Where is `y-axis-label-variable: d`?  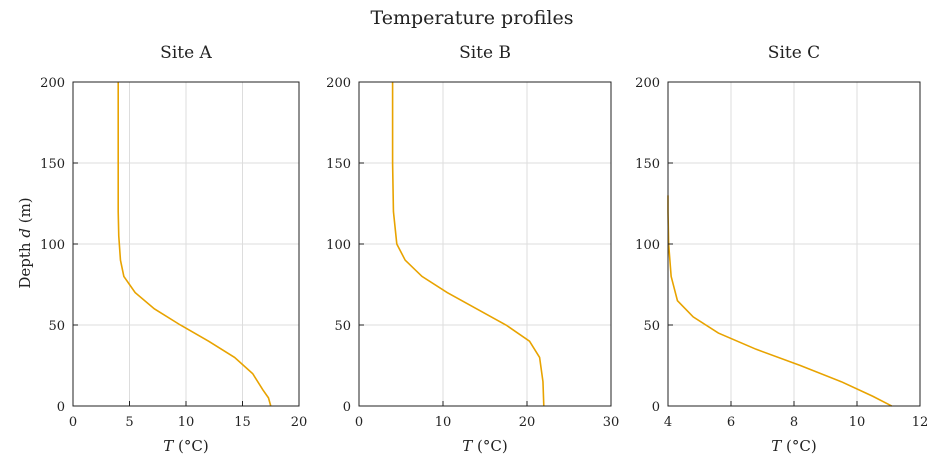
y-axis-label-variable: d is located at coordinates (25, 233).